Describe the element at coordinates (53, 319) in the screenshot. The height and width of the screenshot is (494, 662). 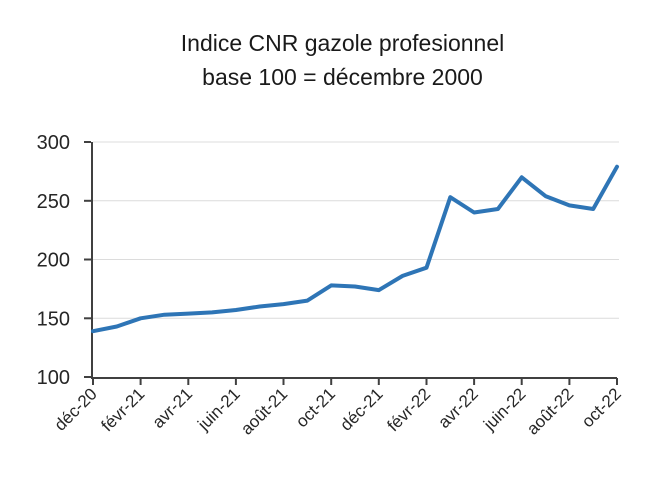
I see `y-tick-label: 150` at that location.